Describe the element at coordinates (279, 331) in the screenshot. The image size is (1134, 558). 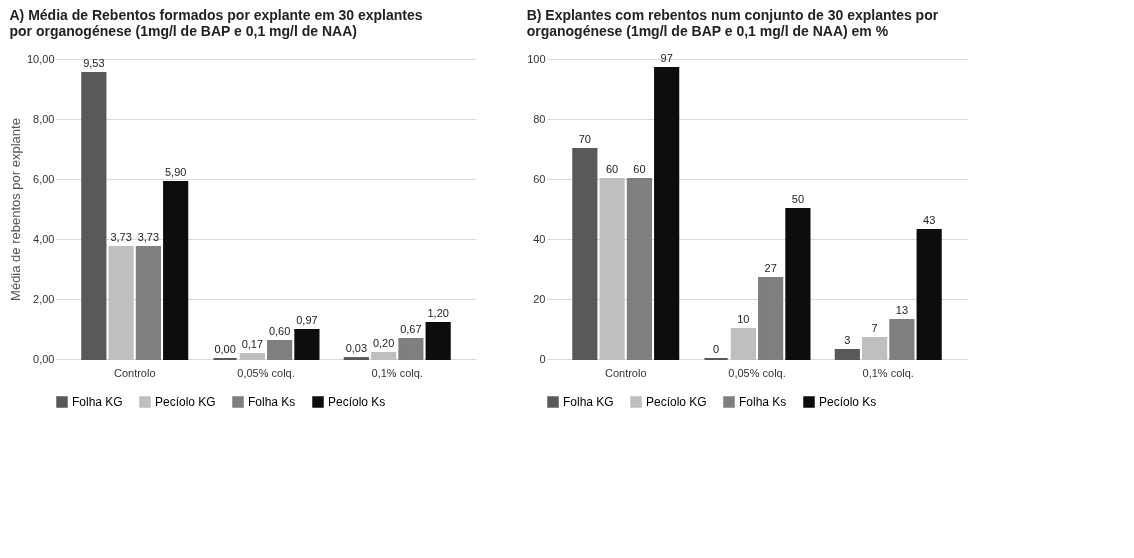
I see `data-label: 0,60` at that location.